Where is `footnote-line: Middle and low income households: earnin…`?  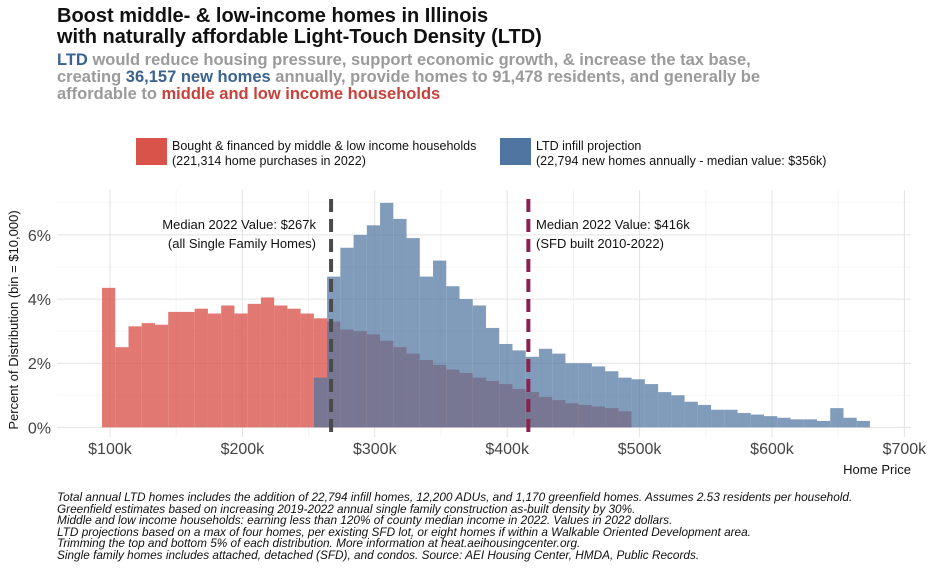
footnote-line: Middle and low income households: earnin… is located at coordinates (365, 520).